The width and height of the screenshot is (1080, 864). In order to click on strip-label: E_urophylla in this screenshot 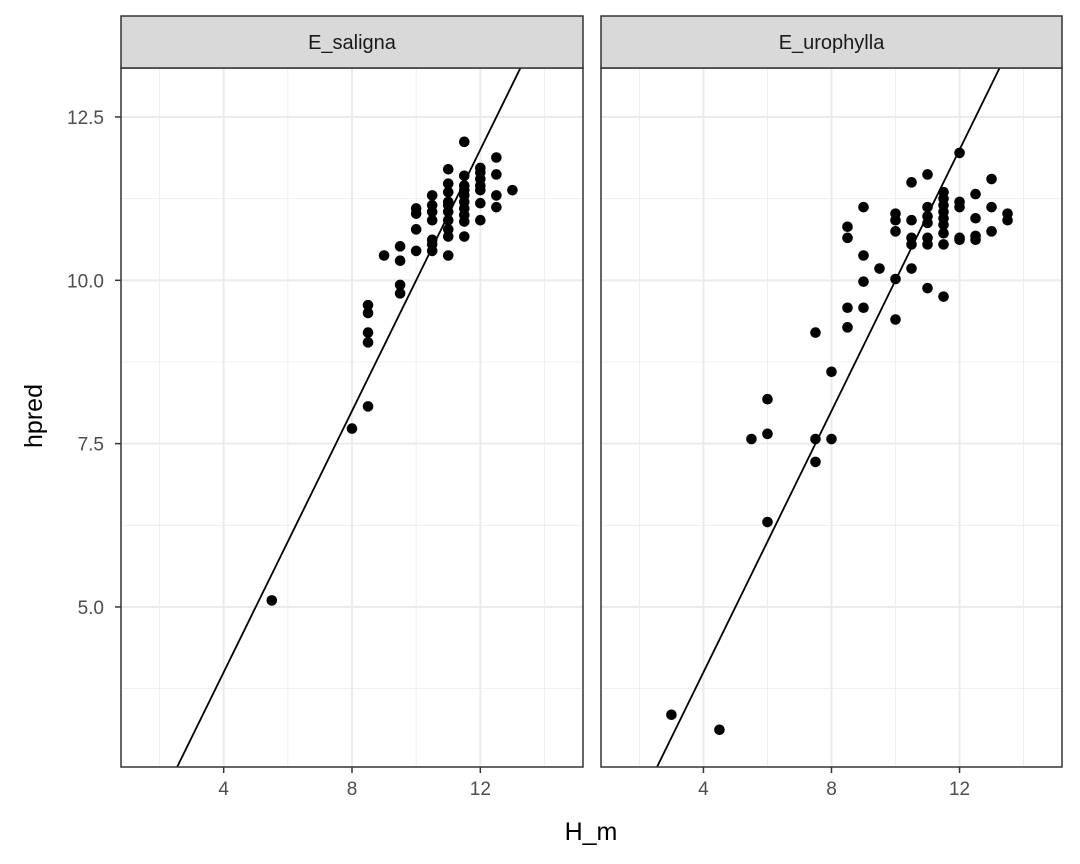, I will do `click(832, 43)`.